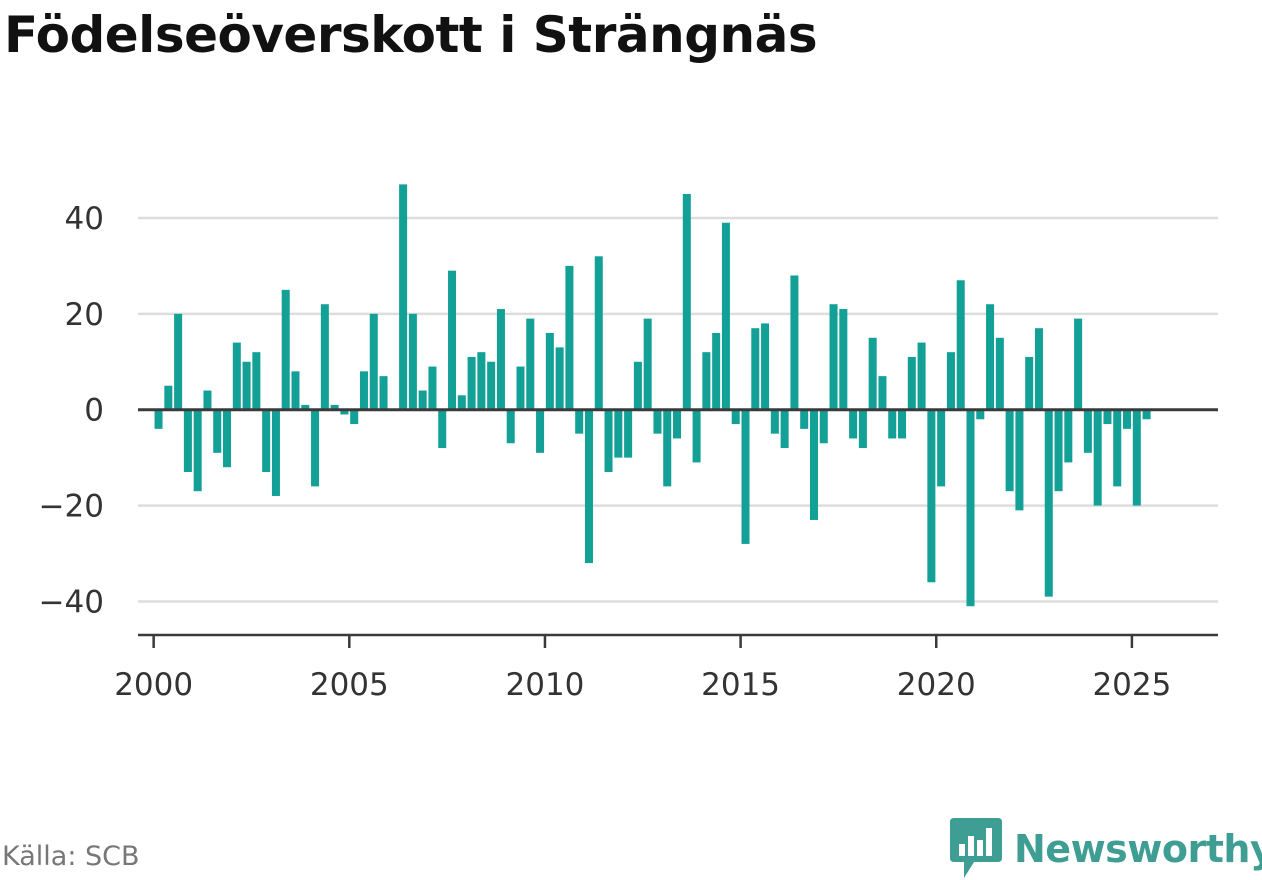 This screenshot has width=1262, height=880. Describe the element at coordinates (411, 35) in the screenshot. I see `chart-title: Födelseöverskott i Strängnäs` at that location.